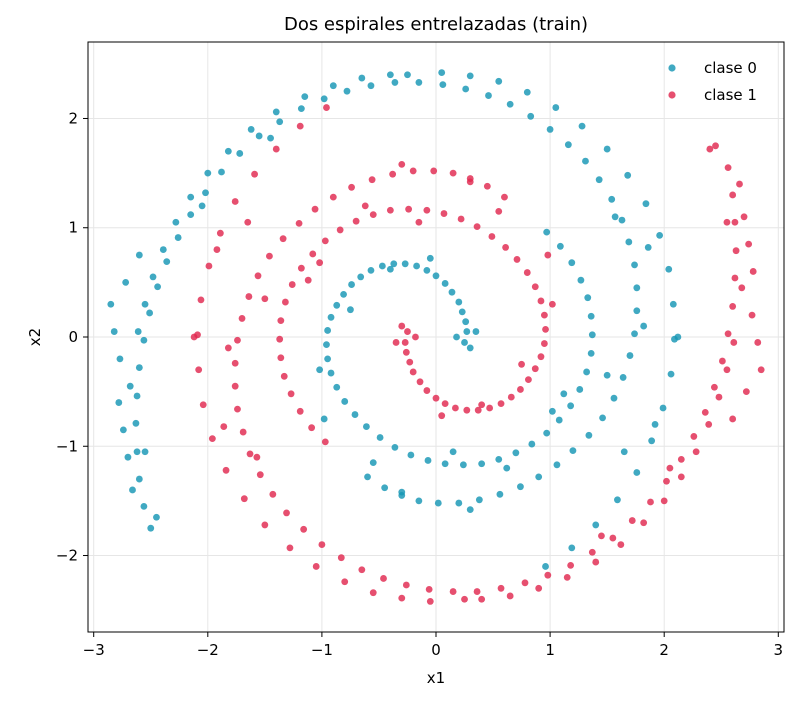 The width and height of the screenshot is (806, 702). What do you see at coordinates (436, 650) in the screenshot?
I see `x-tick-label: 0` at bounding box center [436, 650].